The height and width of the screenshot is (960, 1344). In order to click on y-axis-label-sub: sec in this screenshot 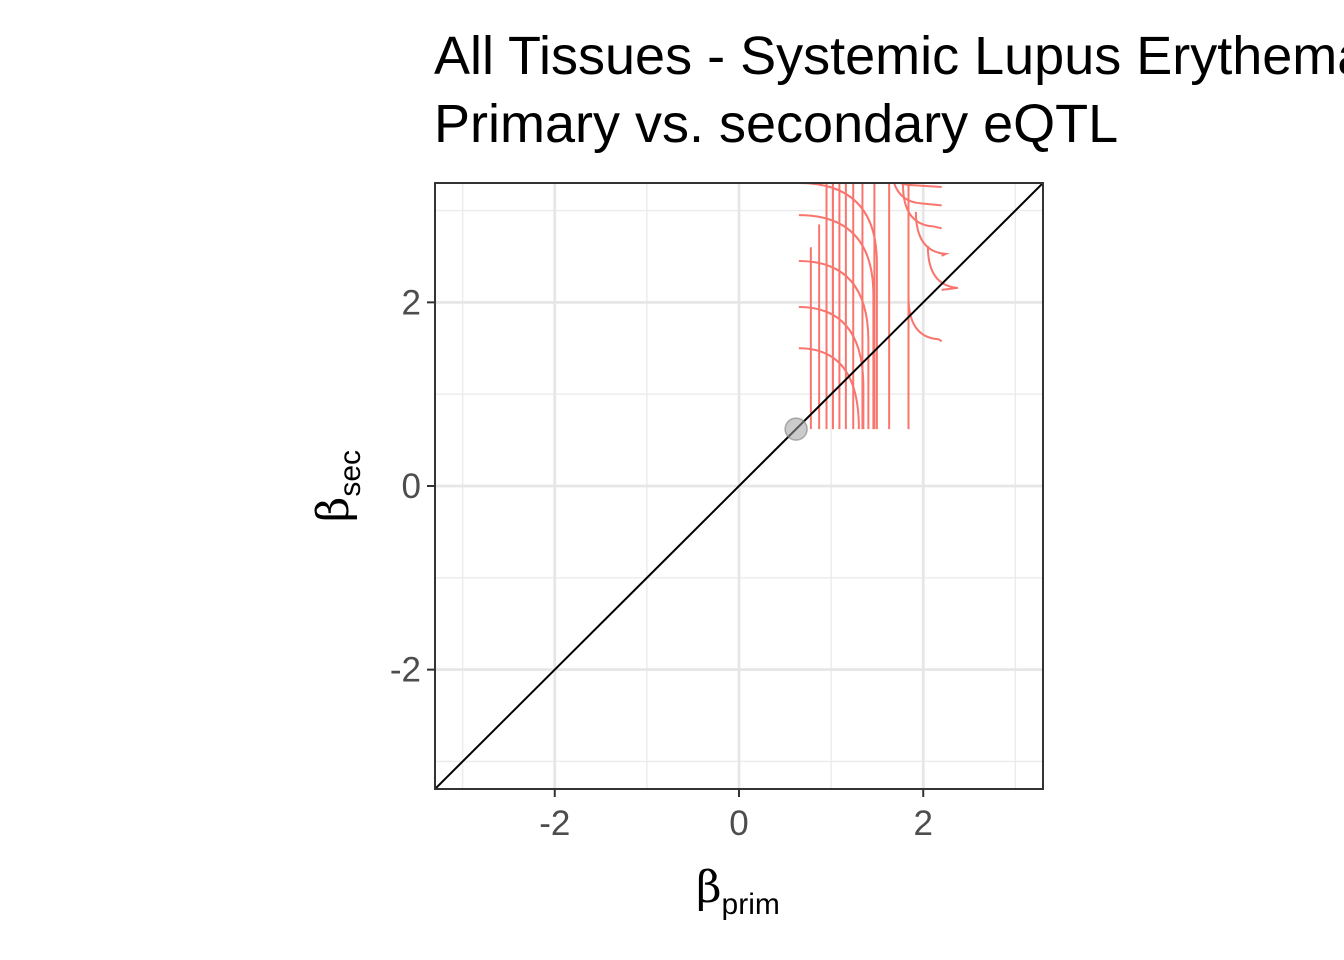, I will do `click(350, 473)`.